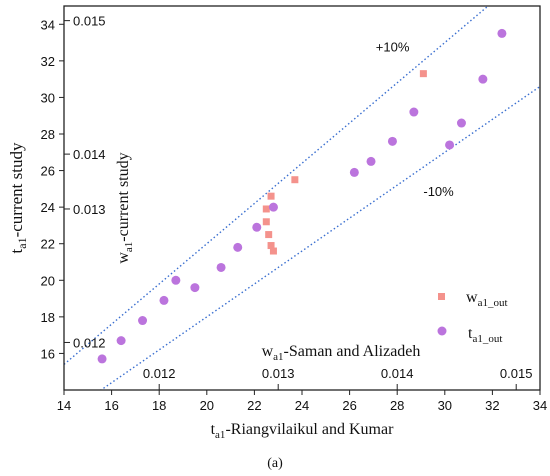 This screenshot has height=476, width=550. I want to click on y-tick-label: 20, so click(48, 280).